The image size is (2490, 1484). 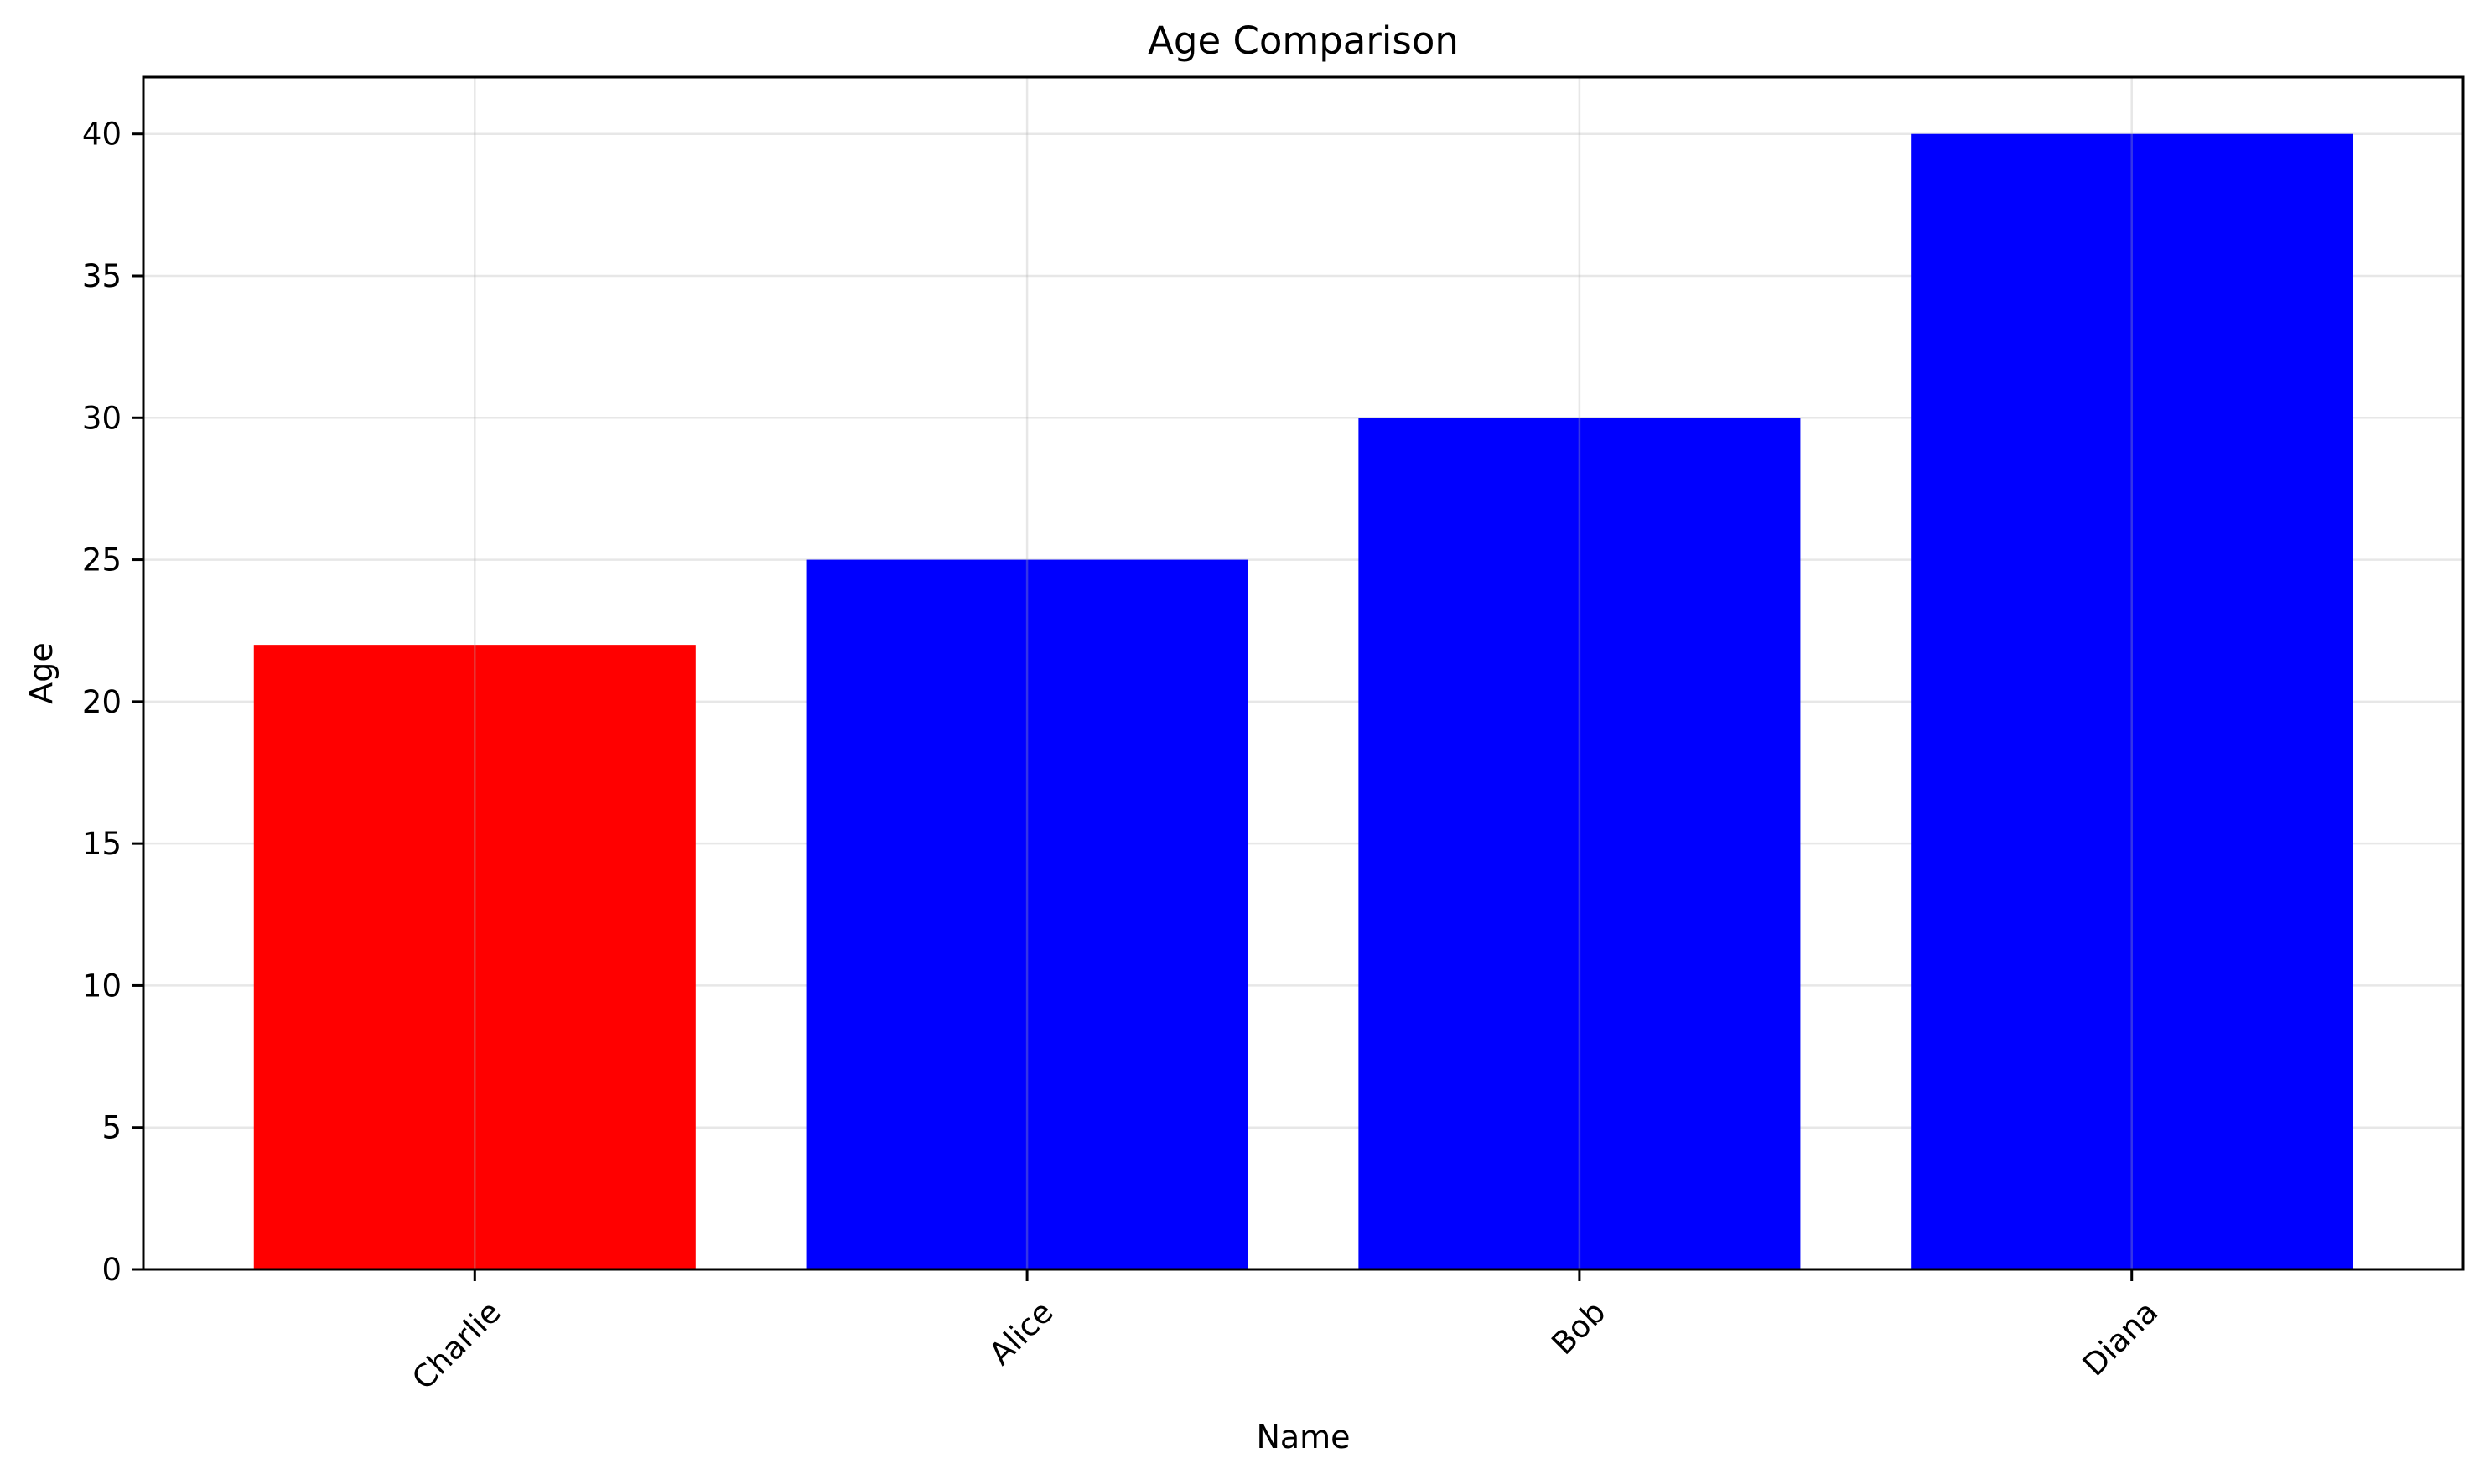 What do you see at coordinates (474, 957) in the screenshot?
I see `bar-charlie` at bounding box center [474, 957].